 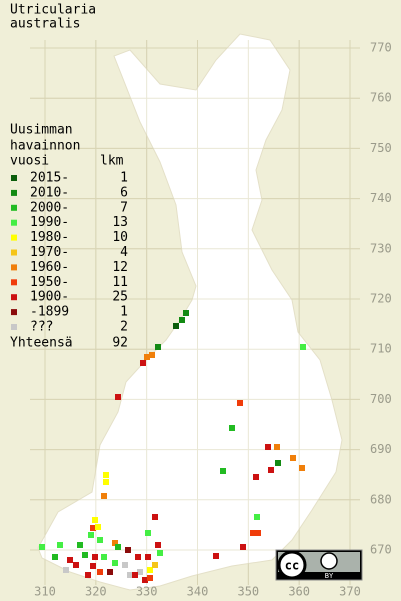 What do you see at coordinates (45, 592) in the screenshot?
I see `x-tick-label: 310` at bounding box center [45, 592].